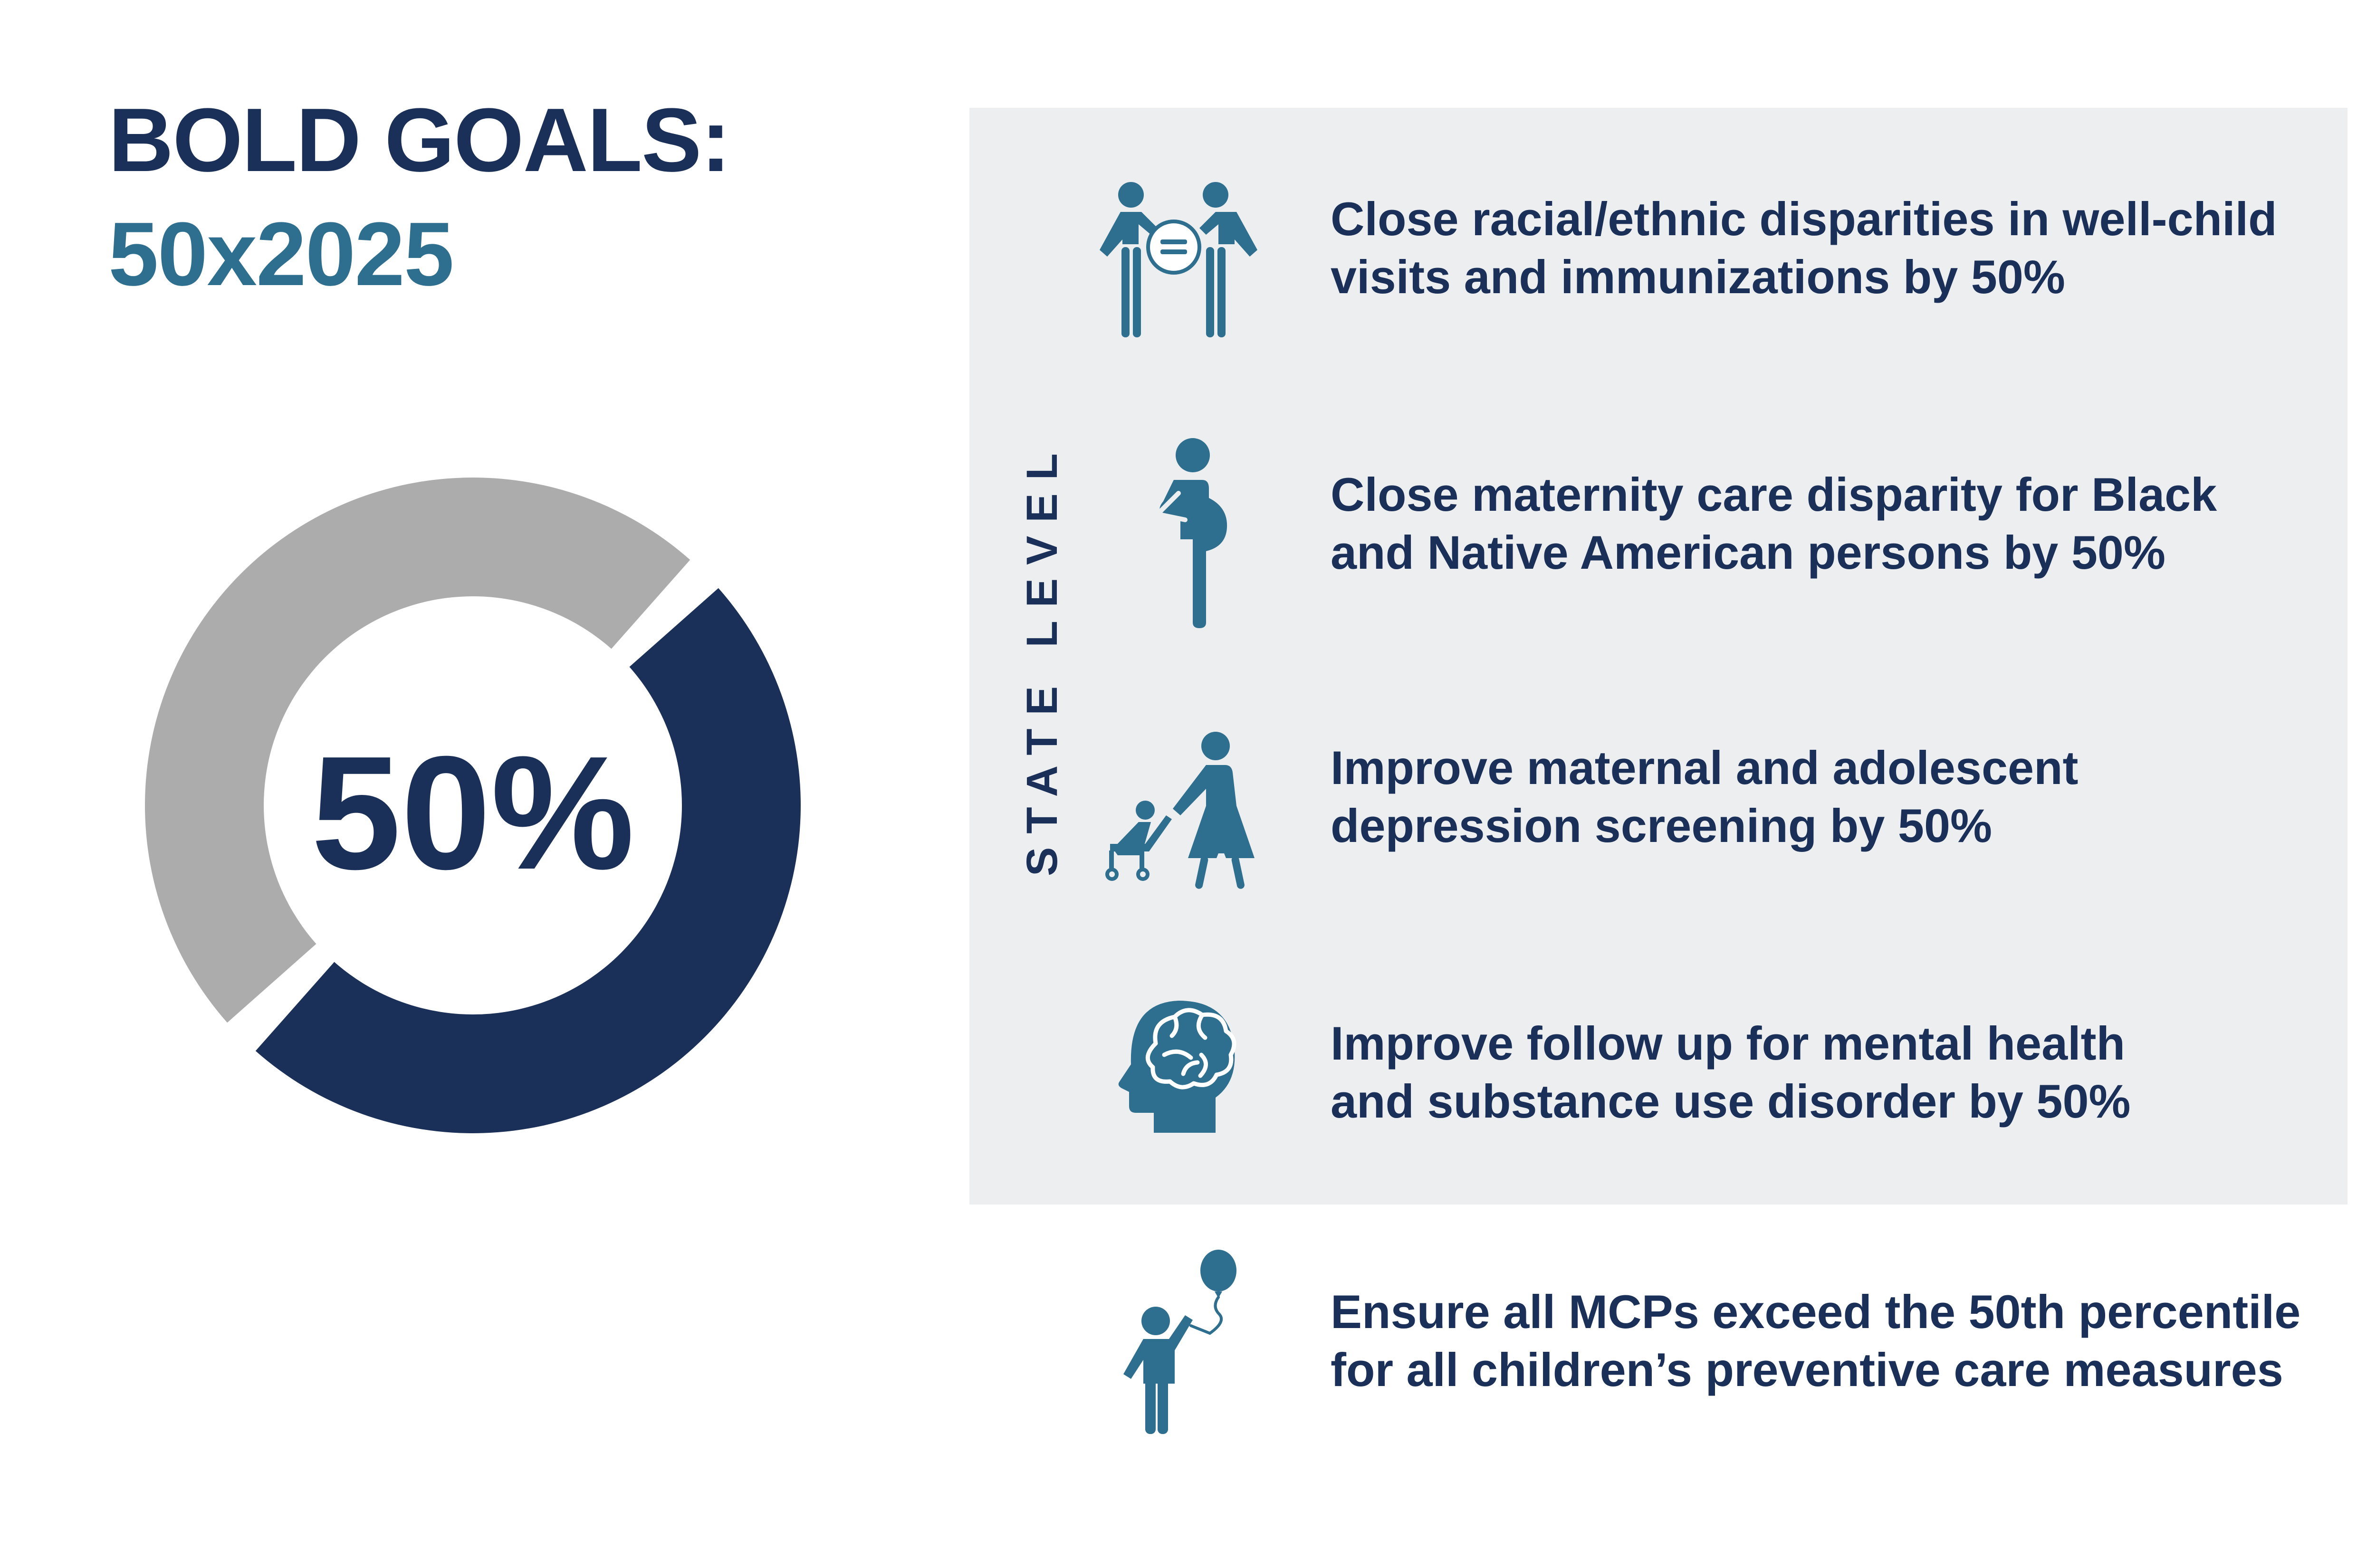 This screenshot has height=1568, width=2376. I want to click on donut-center-label: 50%, so click(473, 813).